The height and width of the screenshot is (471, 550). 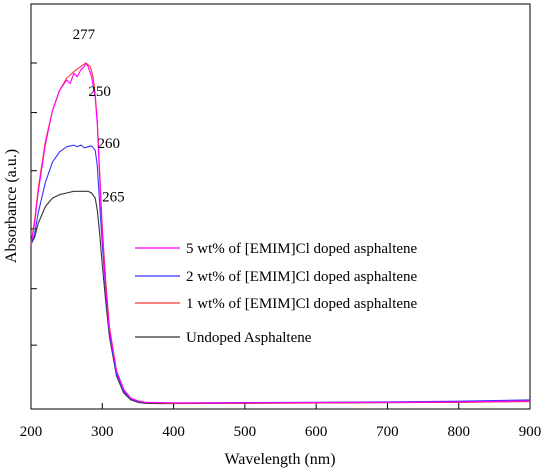 I want to click on peak-label: 260, so click(x=109, y=144).